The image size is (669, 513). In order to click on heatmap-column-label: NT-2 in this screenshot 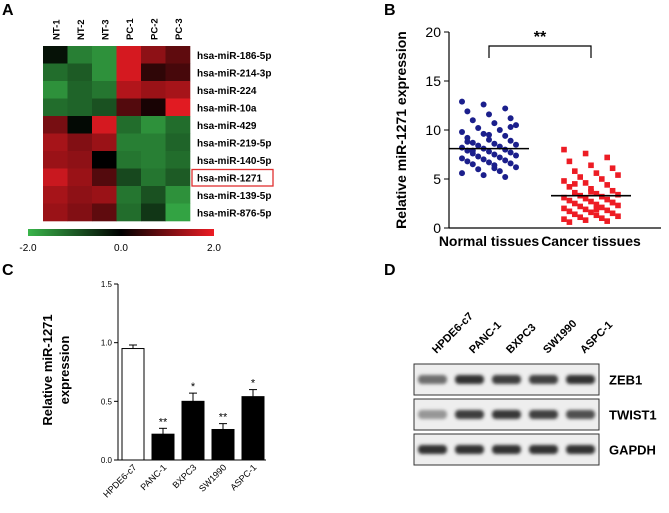, I will do `click(81, 29)`.